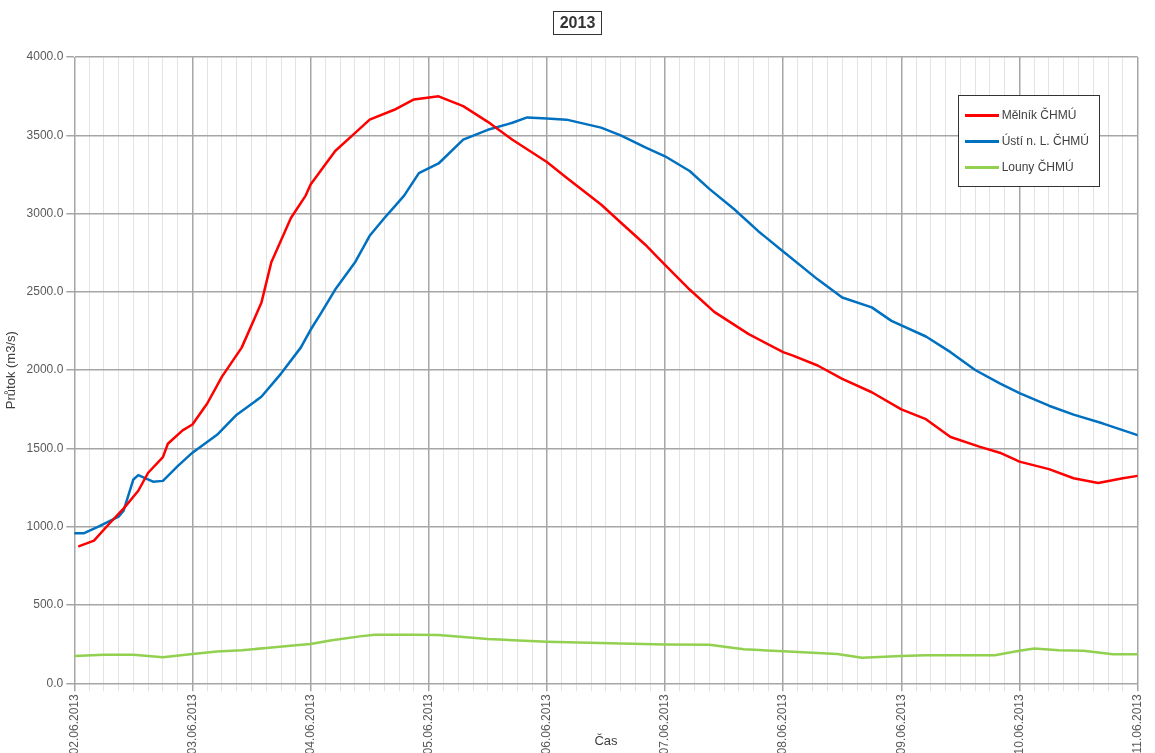 This screenshot has width=1155, height=753. I want to click on y-axis-title: Průtok (m3/s), so click(11, 370).